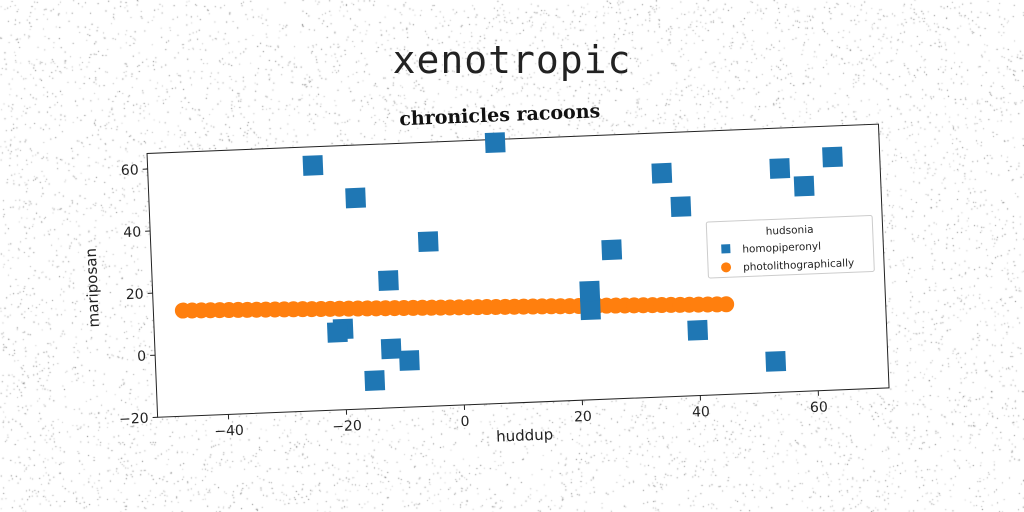 The width and height of the screenshot is (1024, 512). Describe the element at coordinates (726, 249) in the screenshot. I see `legend-marker-homopiperonyl` at that location.